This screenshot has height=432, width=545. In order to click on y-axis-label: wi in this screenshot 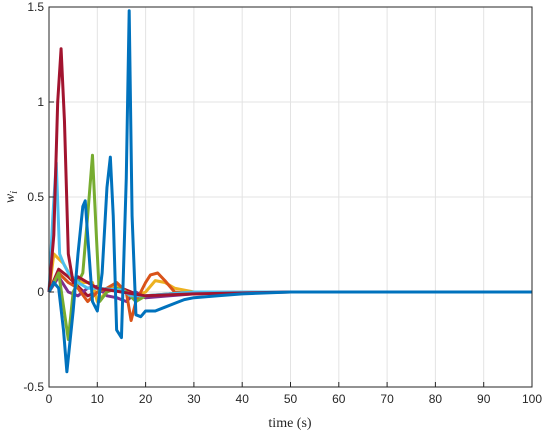, I will do `click(11, 197)`.